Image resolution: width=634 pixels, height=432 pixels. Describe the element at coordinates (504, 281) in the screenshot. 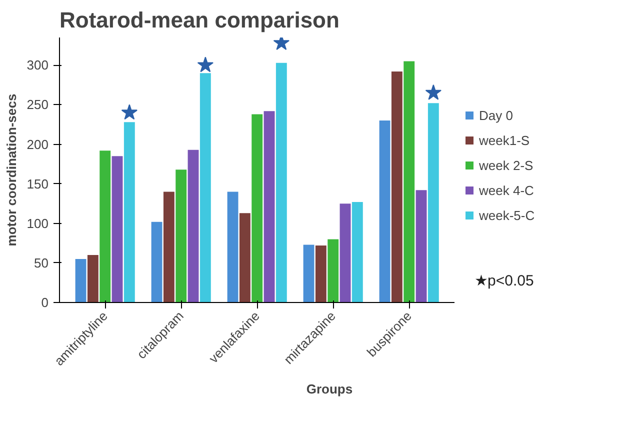

I see `text: ★p<0.05` at that location.